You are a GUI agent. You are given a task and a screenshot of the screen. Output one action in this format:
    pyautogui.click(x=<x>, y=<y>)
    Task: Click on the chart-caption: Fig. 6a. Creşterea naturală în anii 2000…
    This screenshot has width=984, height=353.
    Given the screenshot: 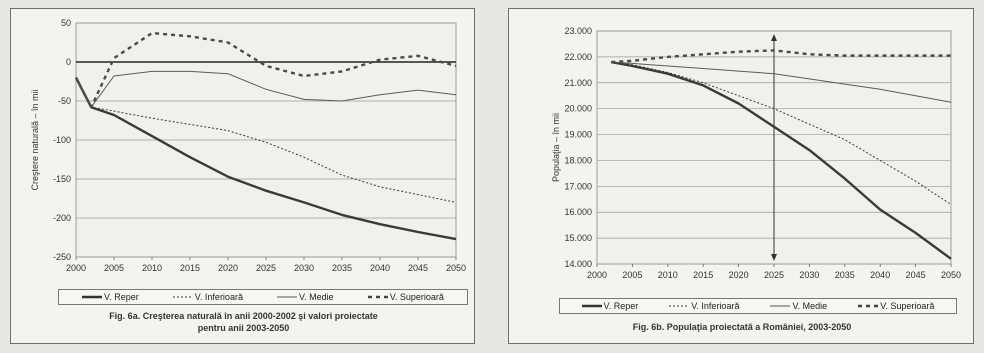 What is the action you would take?
    pyautogui.click(x=243, y=322)
    